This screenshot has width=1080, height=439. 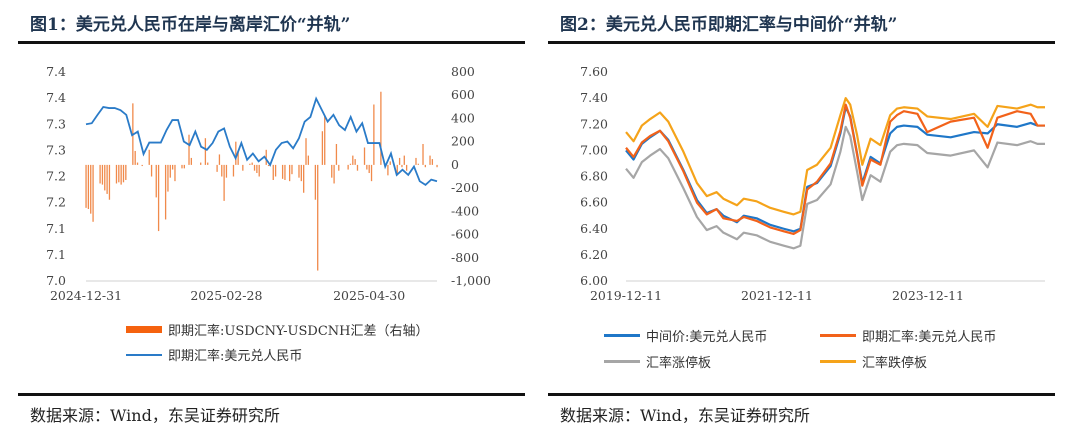 What do you see at coordinates (928, 294) in the screenshot?
I see `x-tick-label: 2023-12-11` at bounding box center [928, 294].